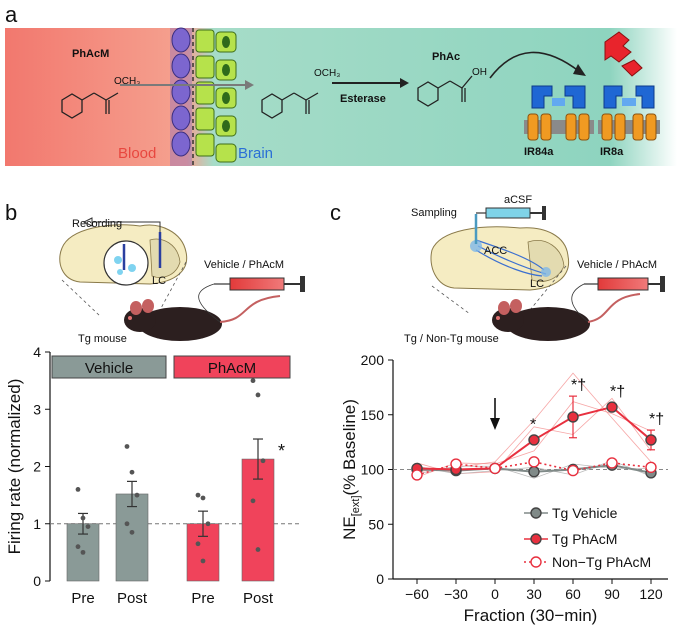 The width and height of the screenshot is (685, 628). Describe the element at coordinates (37, 581) in the screenshot. I see `y-tick-label-b: 0` at that location.